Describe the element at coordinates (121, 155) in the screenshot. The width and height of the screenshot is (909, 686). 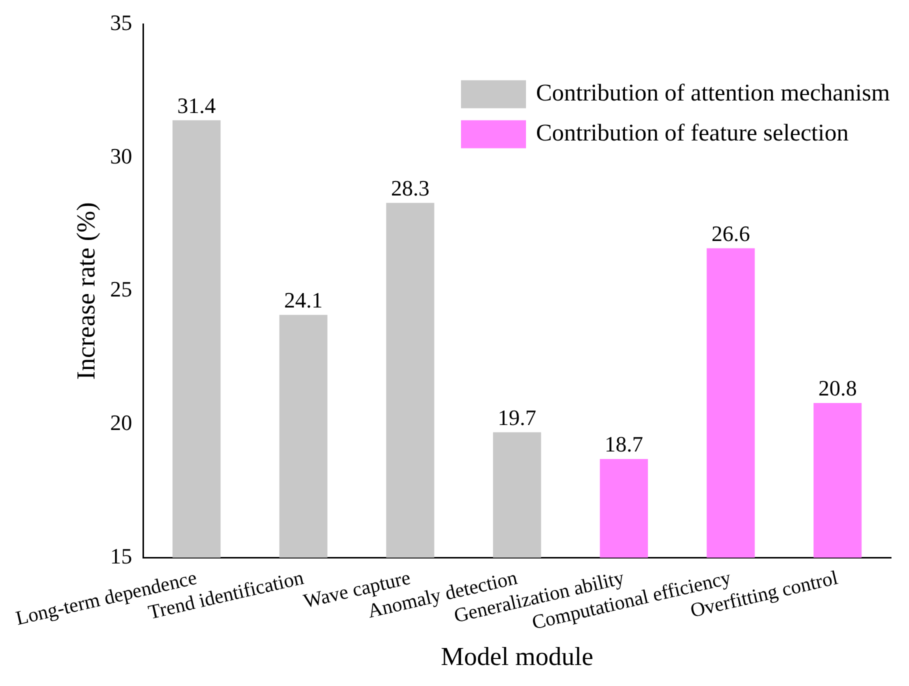
I see `y-tick-label: 30` at that location.